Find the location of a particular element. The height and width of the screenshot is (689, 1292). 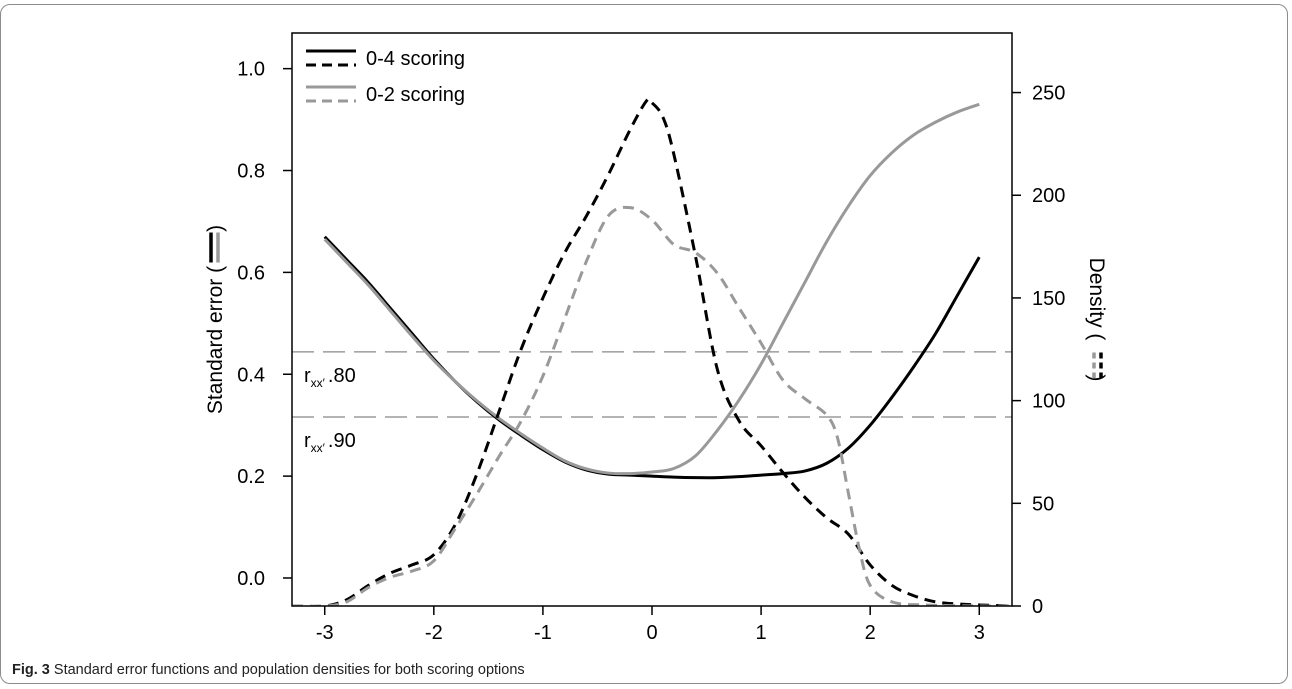

legend: 0-4 scoring 0-2 scoring is located at coordinates (385, 77).